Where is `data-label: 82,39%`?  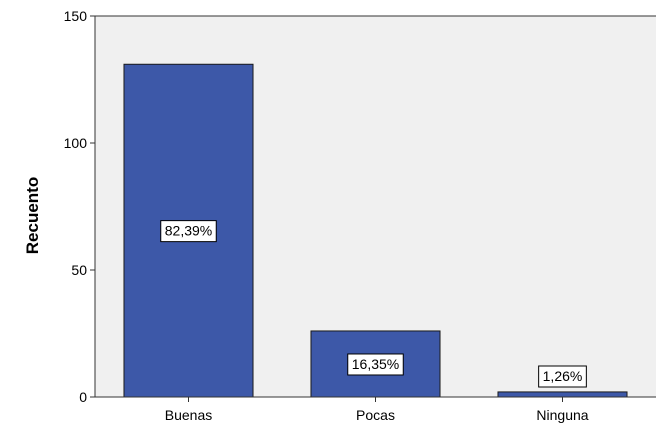 data-label: 82,39% is located at coordinates (188, 231).